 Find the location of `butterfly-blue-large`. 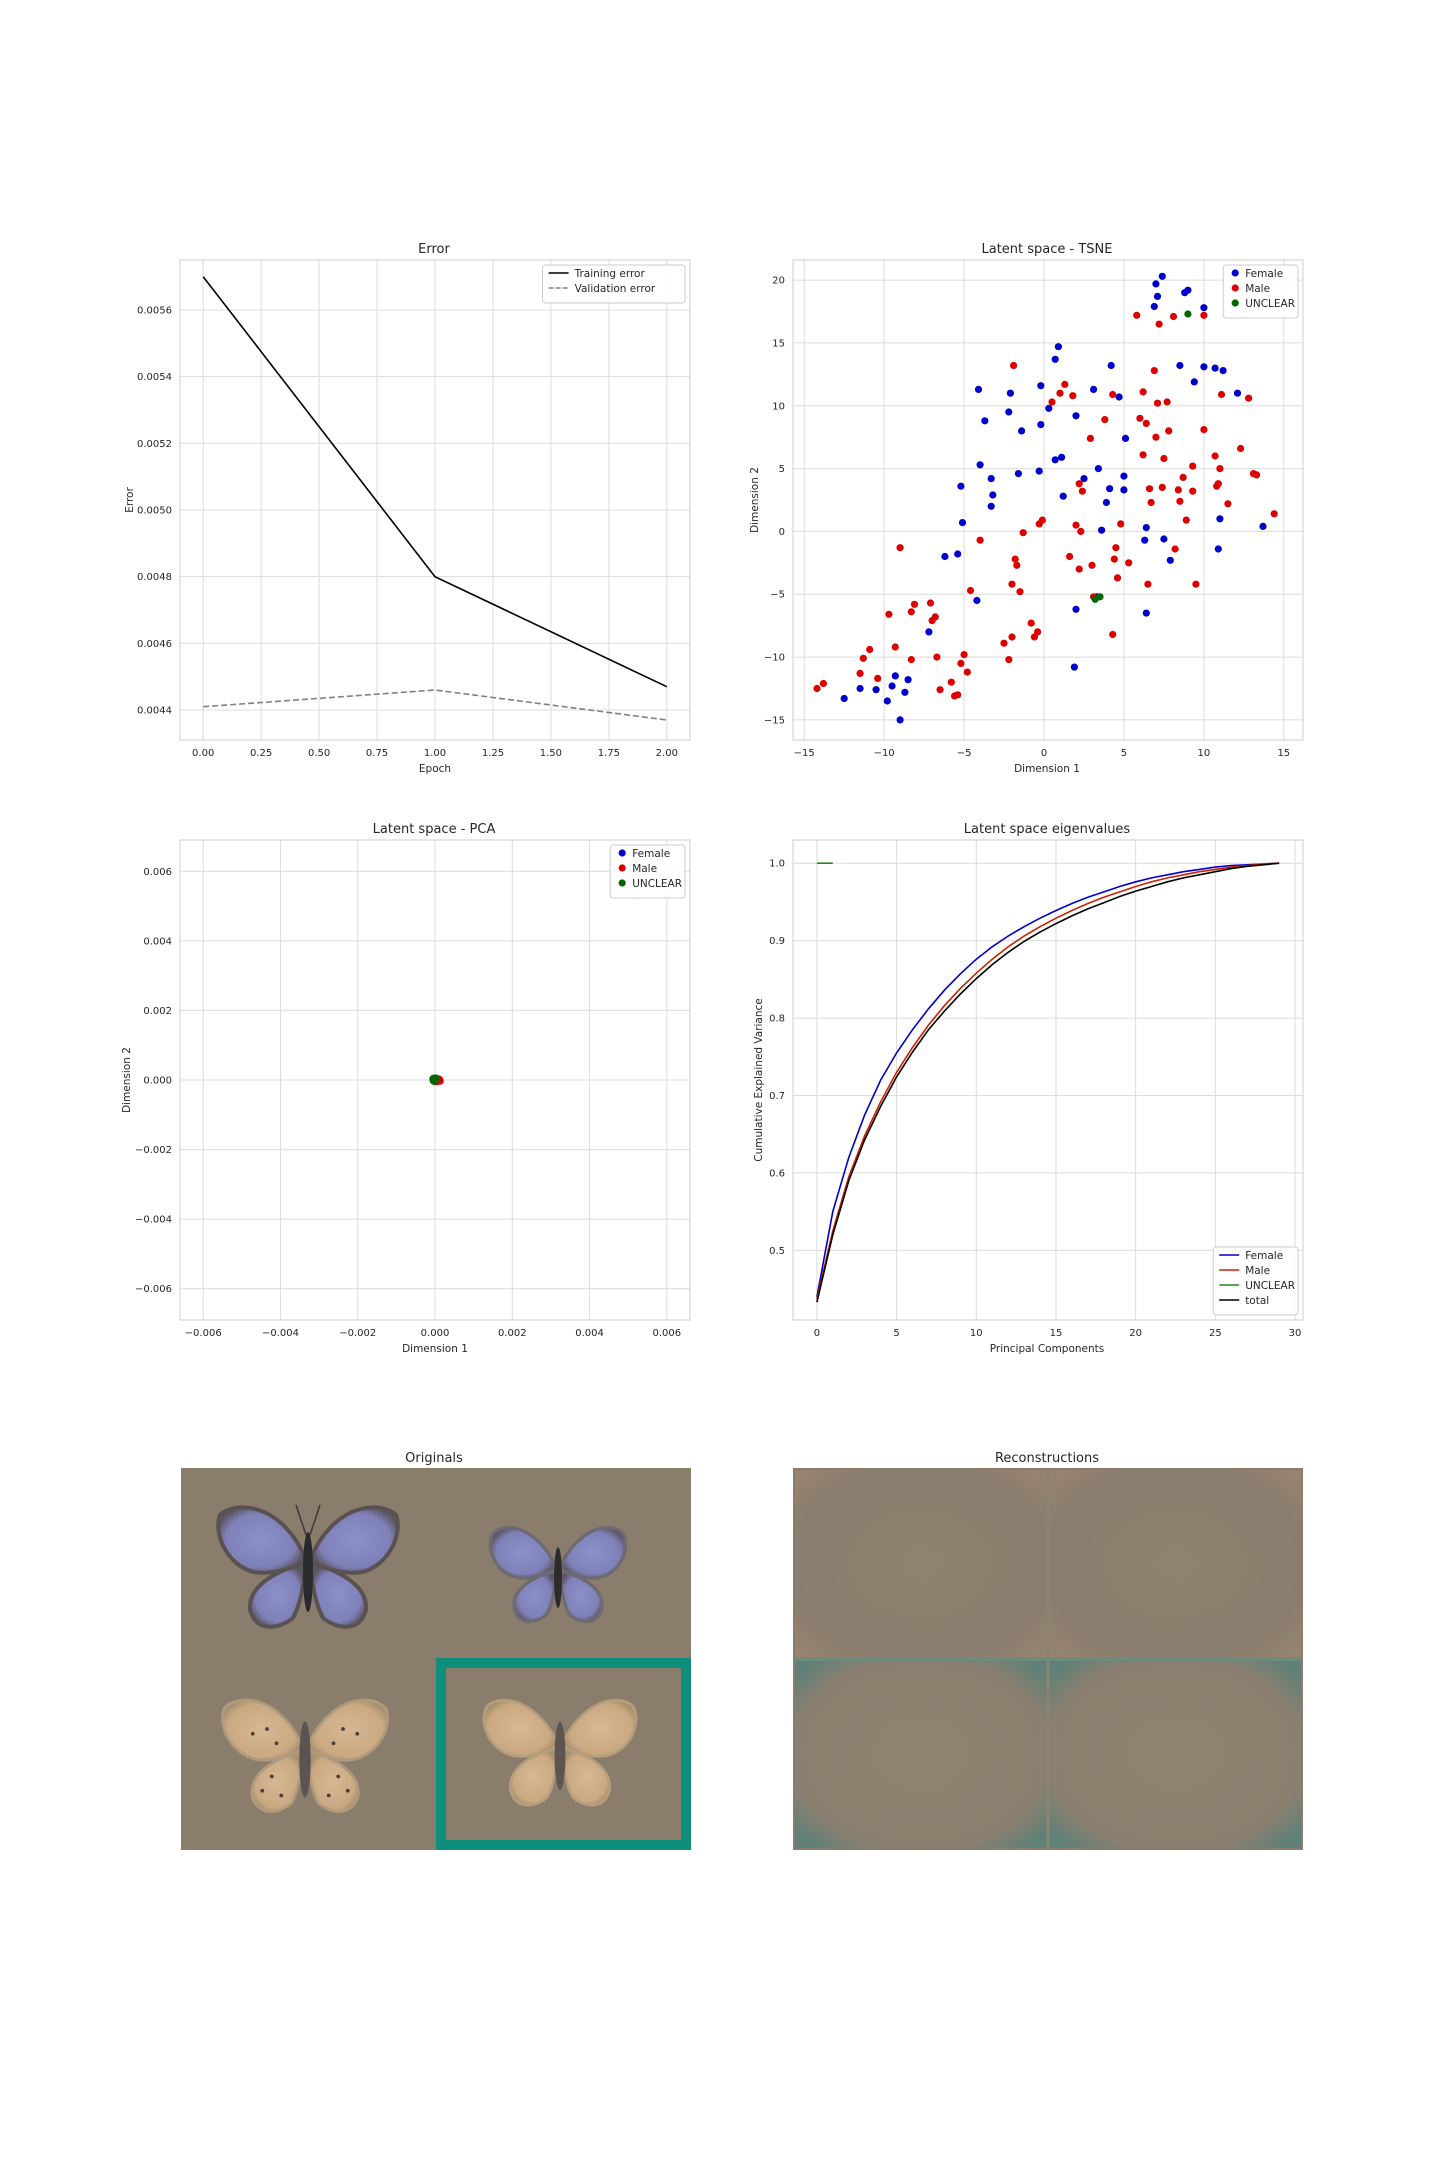

butterfly-blue-large is located at coordinates (308, 1566).